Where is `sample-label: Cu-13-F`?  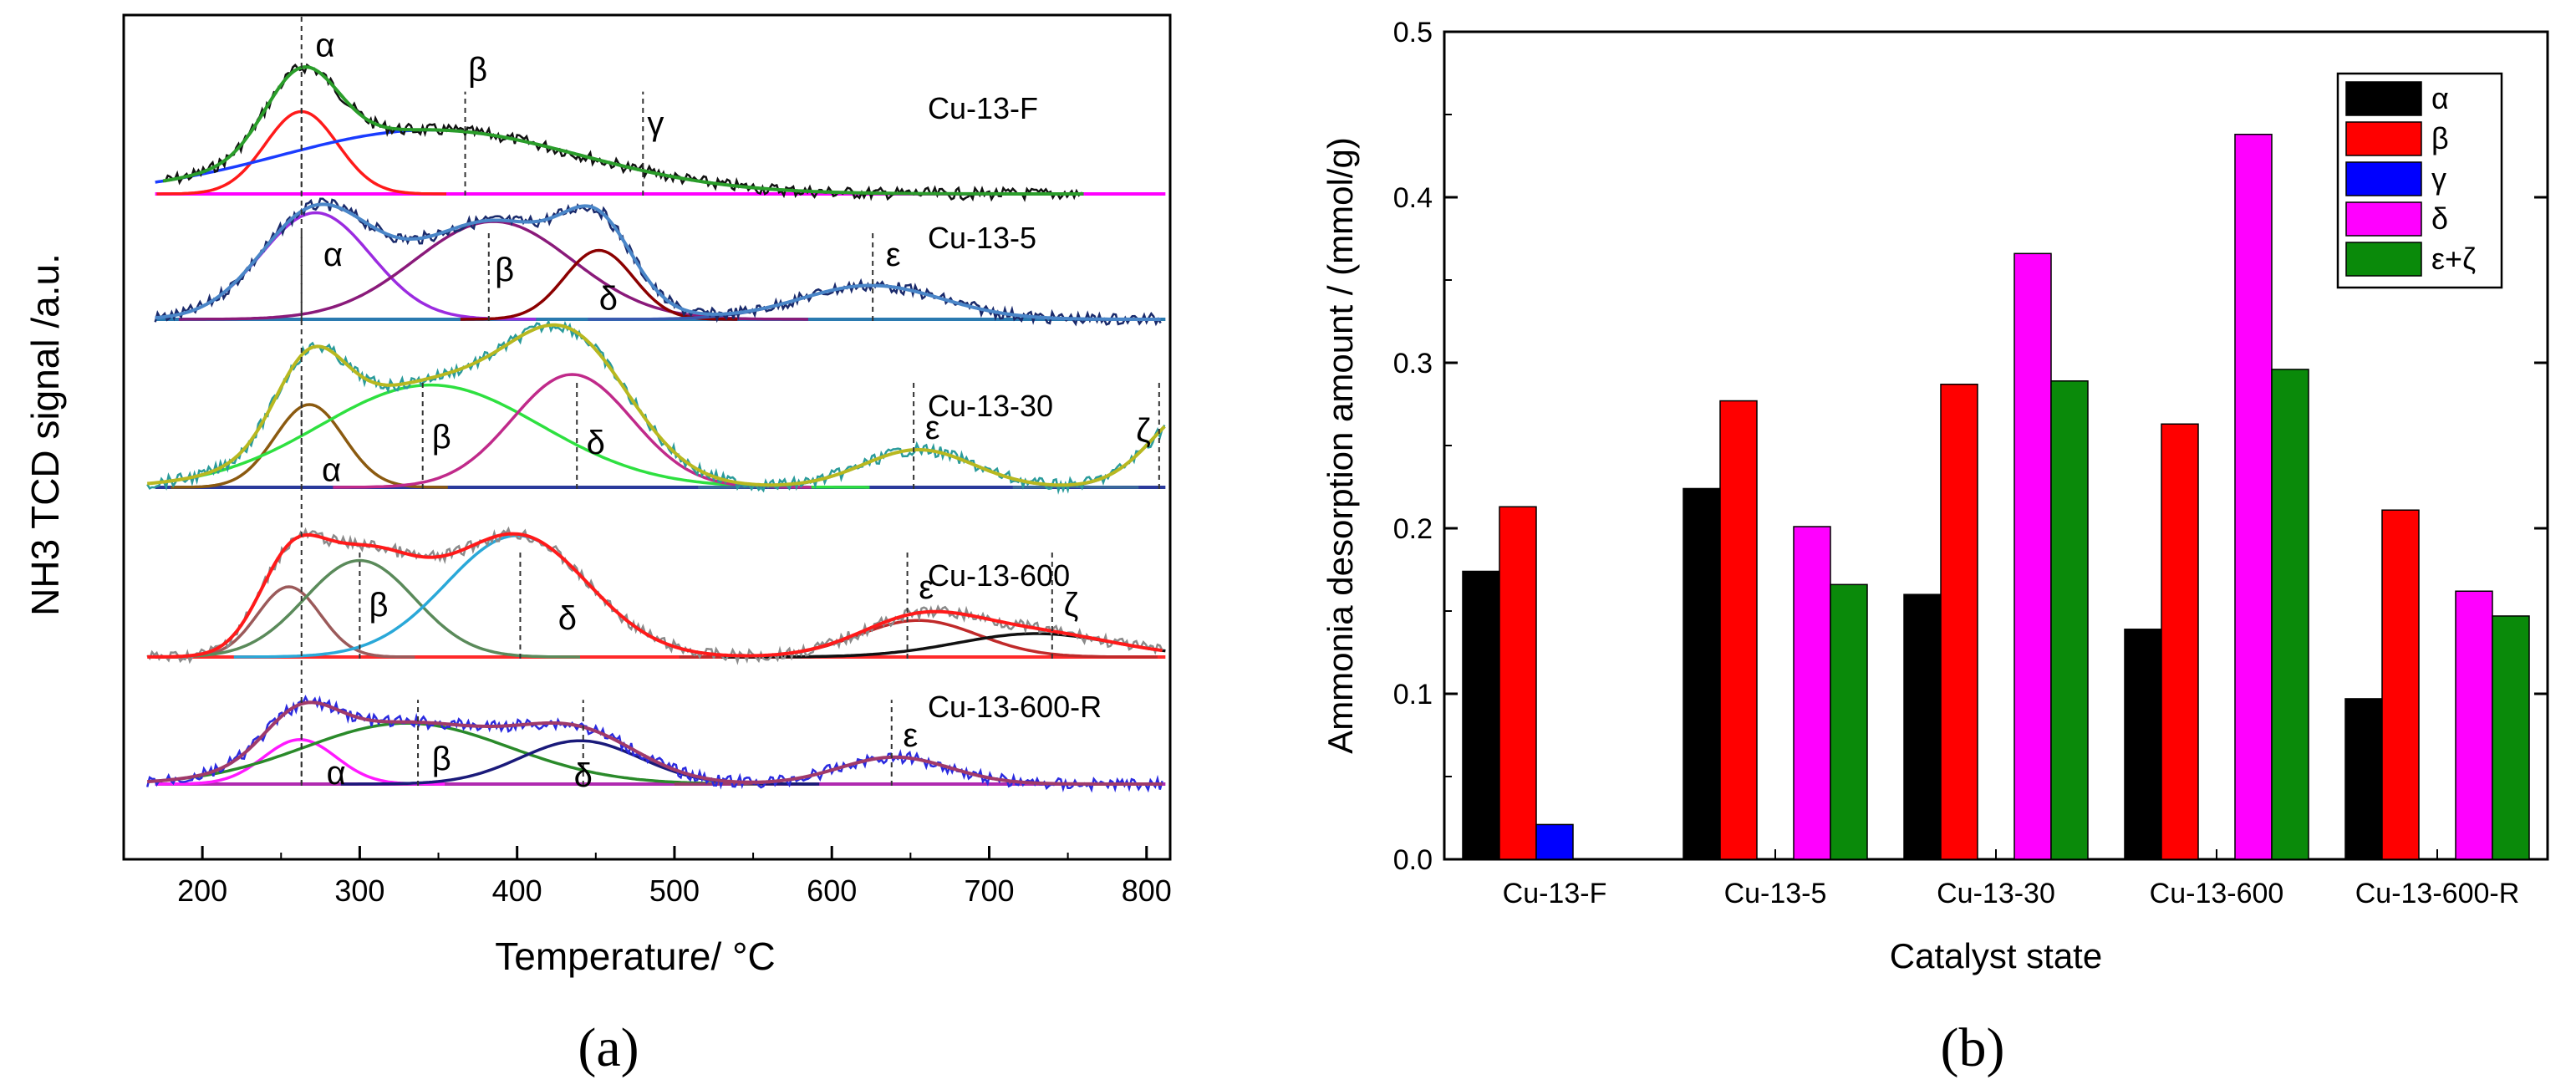 sample-label: Cu-13-F is located at coordinates (983, 108).